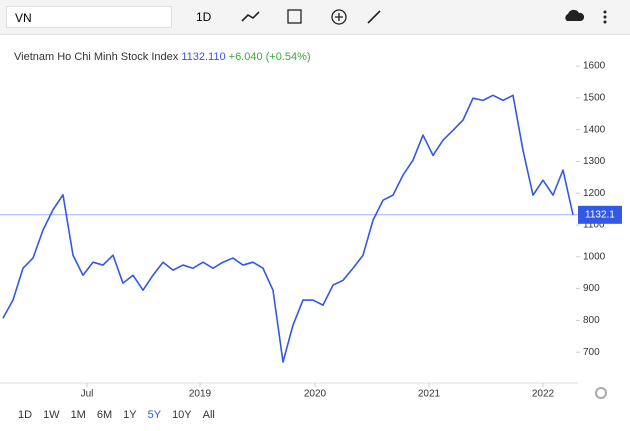 Image resolution: width=630 pixels, height=431 pixels. Describe the element at coordinates (315, 394) in the screenshot. I see `x-tick-label: 2020` at that location.